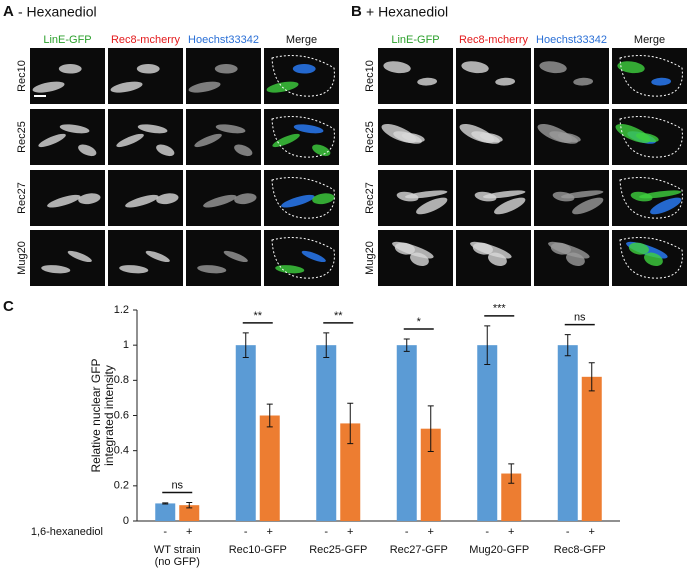 The height and width of the screenshot is (568, 692). What do you see at coordinates (121, 380) in the screenshot?
I see `y-tick-label: 0.8` at bounding box center [121, 380].